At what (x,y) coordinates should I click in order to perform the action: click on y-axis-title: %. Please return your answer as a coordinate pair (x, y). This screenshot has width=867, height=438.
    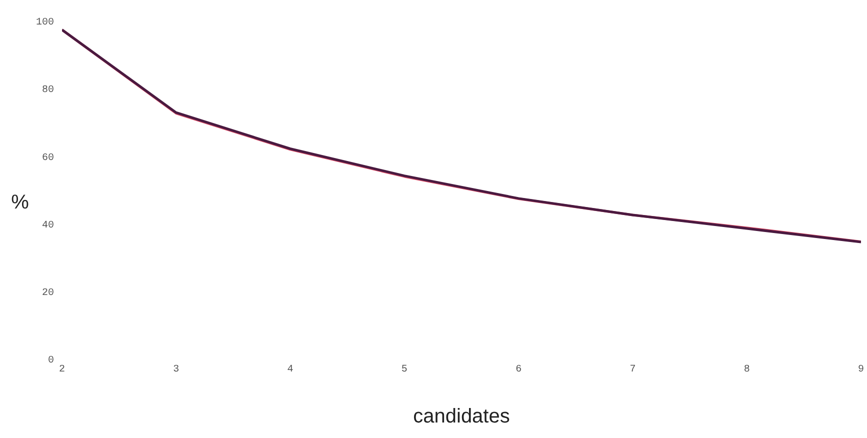
    Looking at the image, I should click on (20, 203).